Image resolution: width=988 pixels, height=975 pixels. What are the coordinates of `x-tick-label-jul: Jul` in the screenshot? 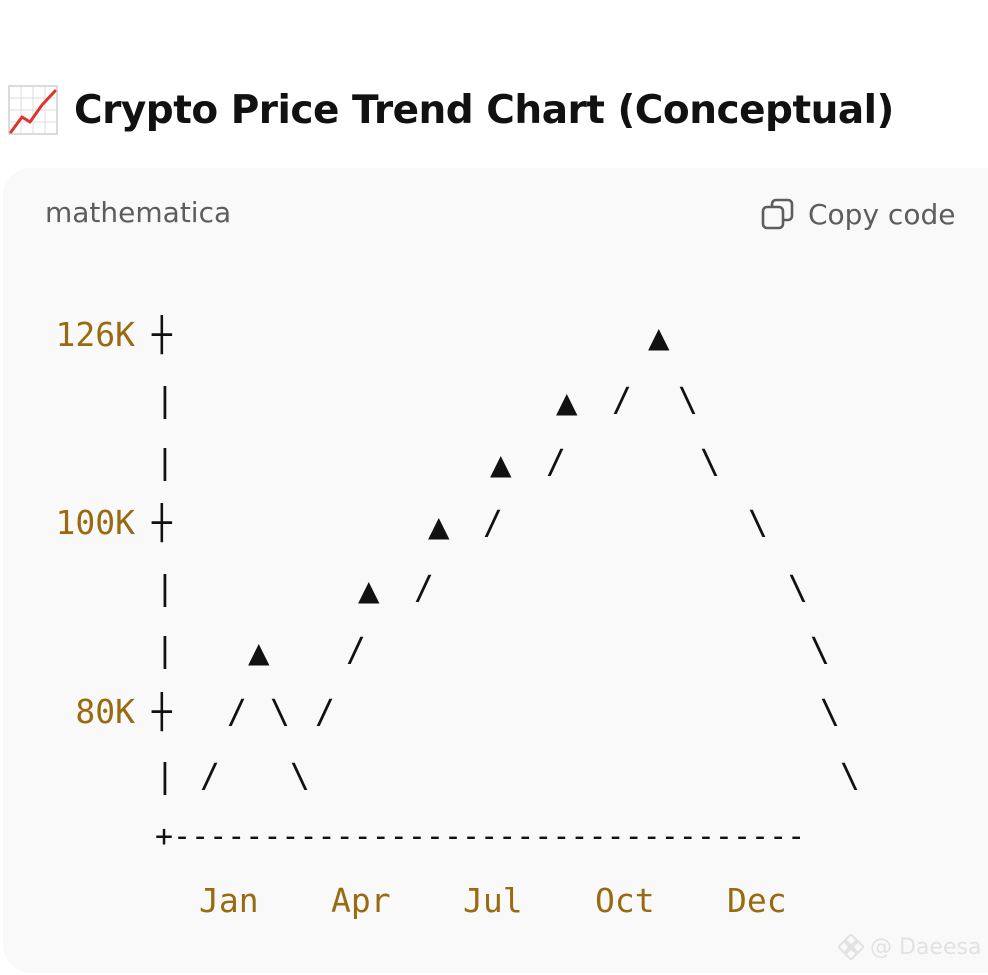 It's located at (493, 900).